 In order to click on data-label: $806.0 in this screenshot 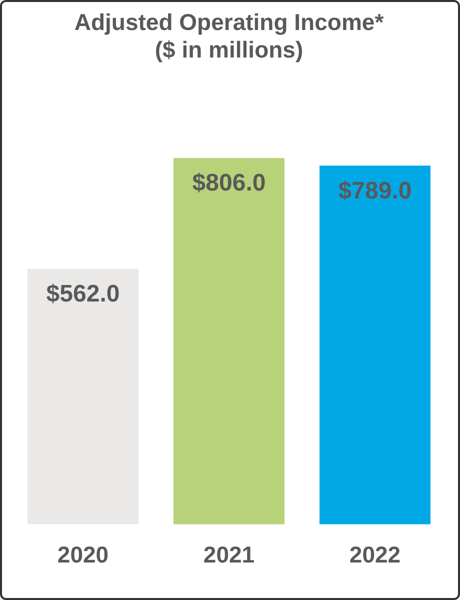, I will do `click(229, 183)`.